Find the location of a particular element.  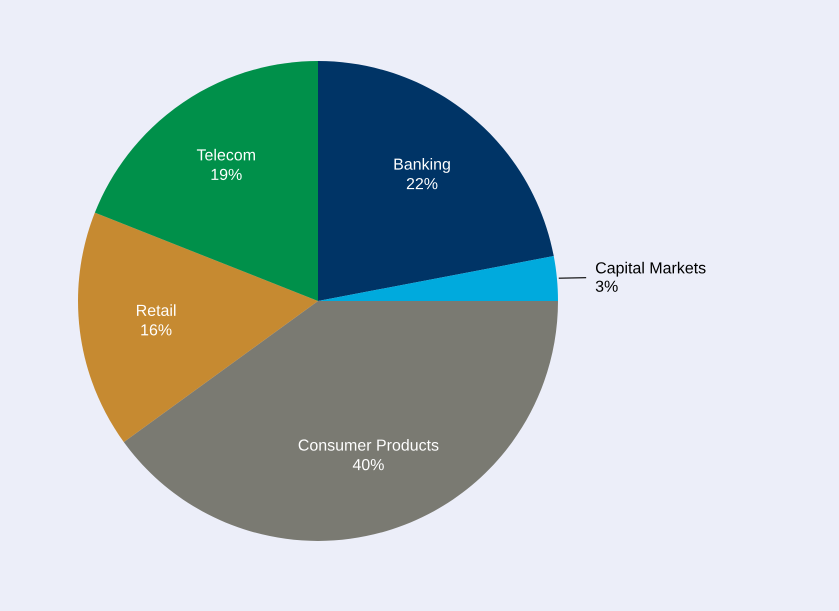

slice-label: Consumer Products is located at coordinates (368, 445).